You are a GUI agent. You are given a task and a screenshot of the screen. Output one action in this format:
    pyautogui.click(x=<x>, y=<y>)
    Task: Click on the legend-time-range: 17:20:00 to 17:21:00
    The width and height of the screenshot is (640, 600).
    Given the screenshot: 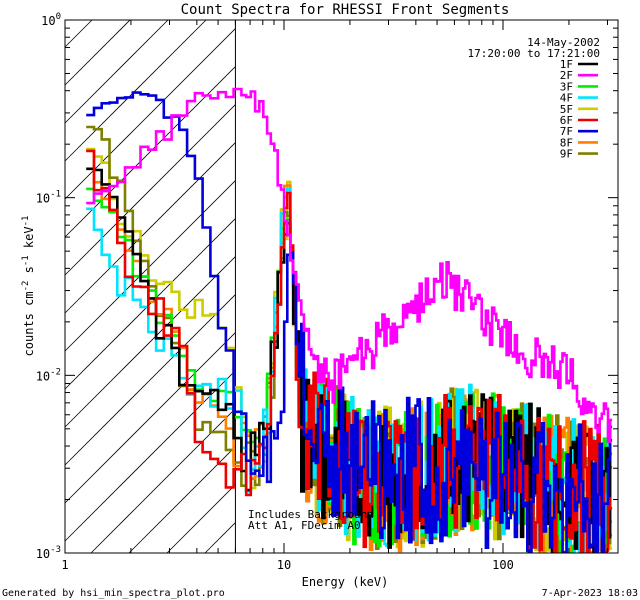 What is the action you would take?
    pyautogui.click(x=534, y=53)
    